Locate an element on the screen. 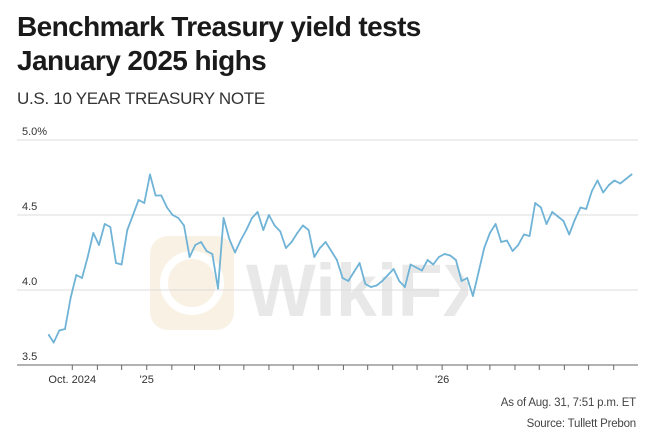 Image resolution: width=648 pixels, height=446 pixels. y-tick-label: 3.5 is located at coordinates (29, 357).